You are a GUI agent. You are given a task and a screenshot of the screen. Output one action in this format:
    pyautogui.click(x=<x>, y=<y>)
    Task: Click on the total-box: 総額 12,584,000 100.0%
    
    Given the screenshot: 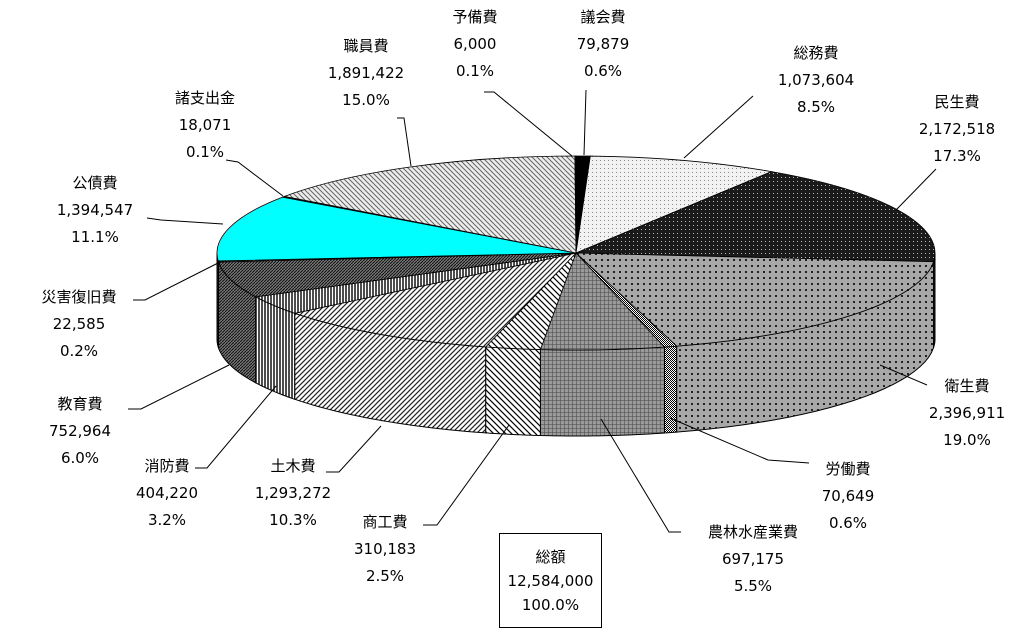 What is the action you would take?
    pyautogui.click(x=550, y=580)
    